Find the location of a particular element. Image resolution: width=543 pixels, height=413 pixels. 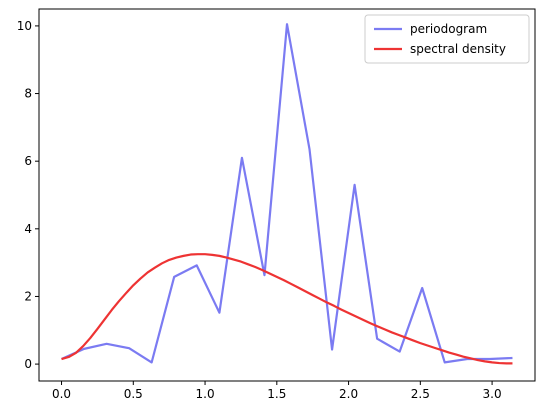

y-tick-label: 10 is located at coordinates (24, 26).